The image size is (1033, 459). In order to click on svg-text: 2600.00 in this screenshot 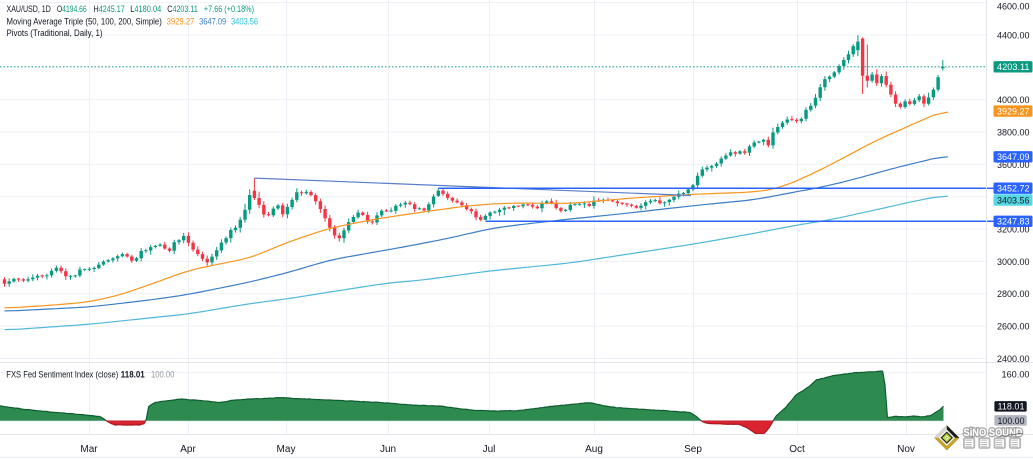, I will do `click(1013, 327)`.